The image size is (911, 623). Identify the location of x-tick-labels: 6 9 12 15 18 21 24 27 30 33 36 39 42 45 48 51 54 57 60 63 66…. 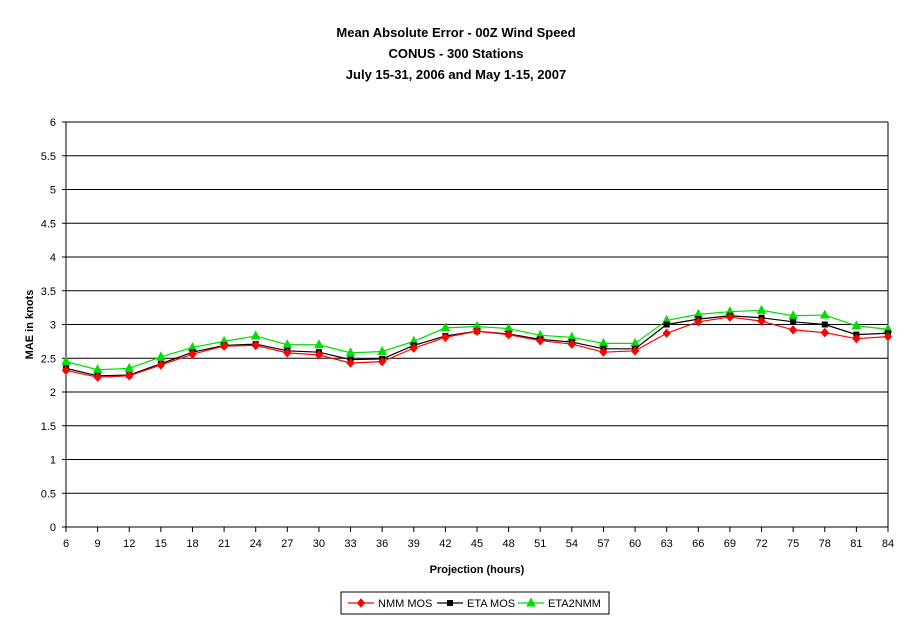
(478, 538).